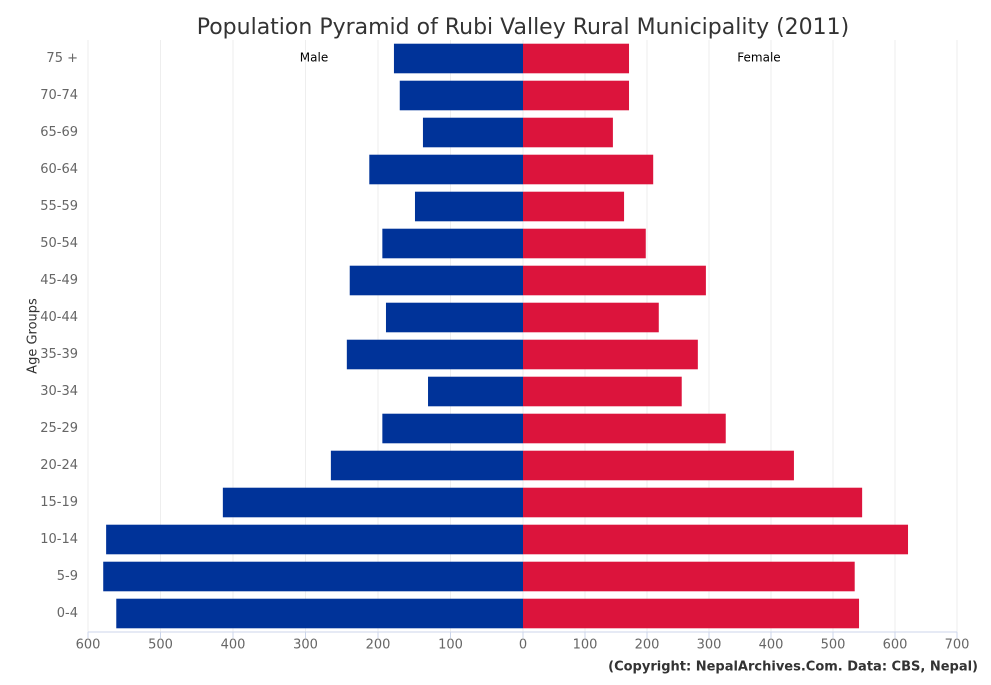  I want to click on x-tick-label: 0, so click(523, 645).